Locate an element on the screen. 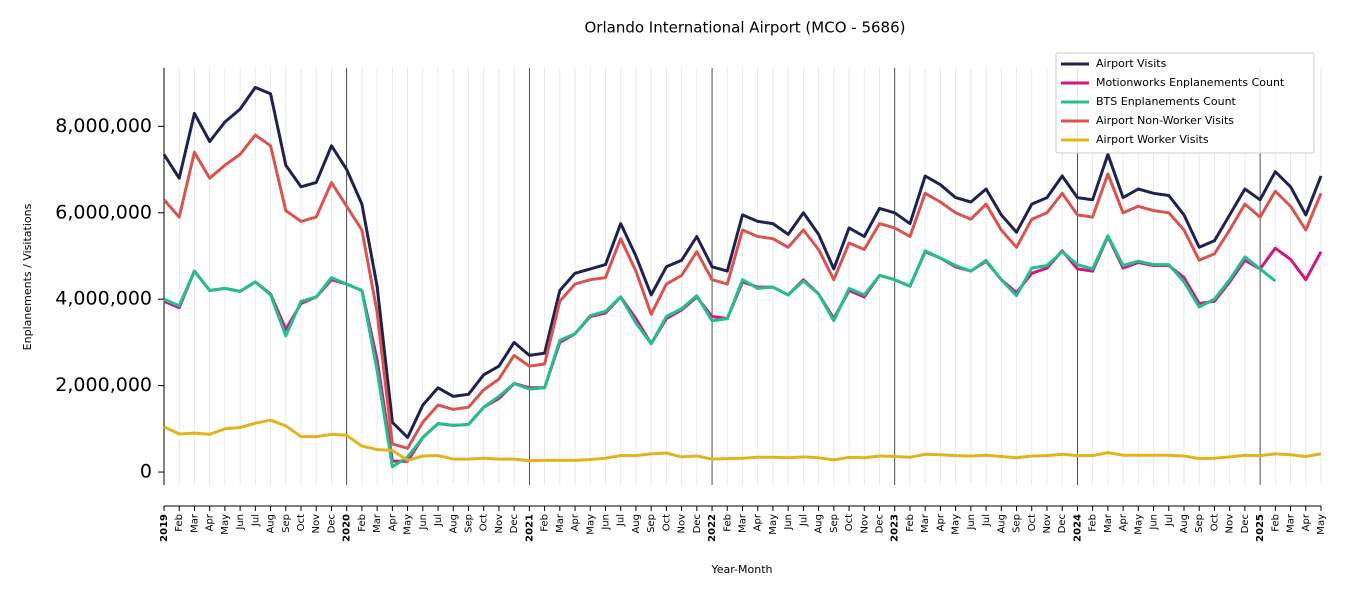 This screenshot has height=600, width=1350. series-line is located at coordinates (742, 440).